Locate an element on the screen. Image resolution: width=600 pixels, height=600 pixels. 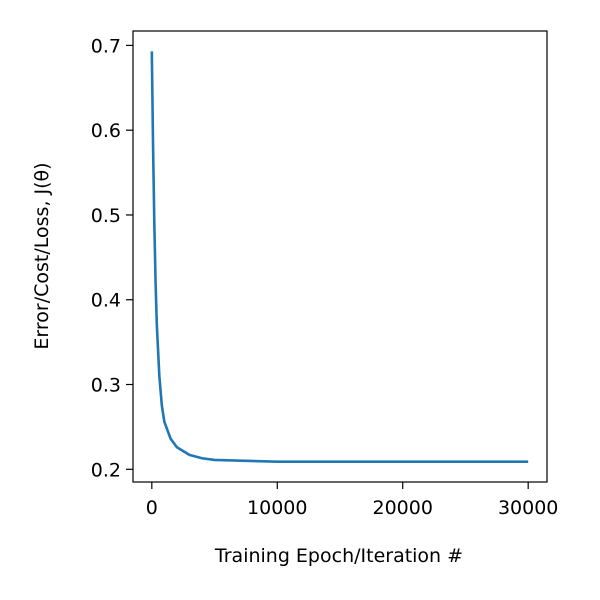
x-tick-label: 20000 is located at coordinates (403, 508).